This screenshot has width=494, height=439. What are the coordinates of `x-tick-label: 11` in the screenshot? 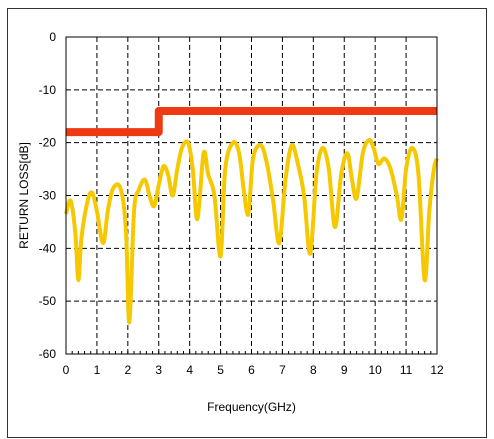 It's located at (406, 370).